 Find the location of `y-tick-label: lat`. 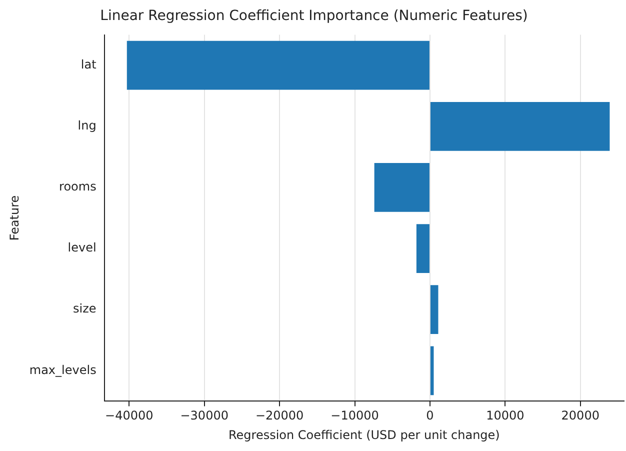

y-tick-label: lat is located at coordinates (88, 64).